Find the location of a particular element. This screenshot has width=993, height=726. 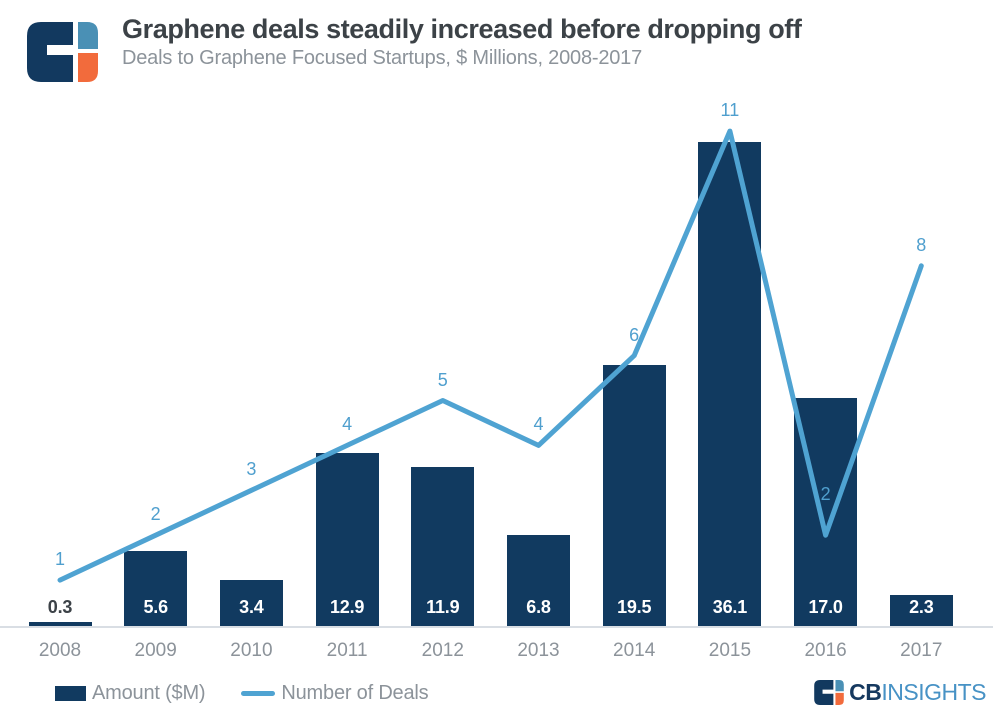

cbinsights-brand: CB INSIGHTS is located at coordinates (900, 692).